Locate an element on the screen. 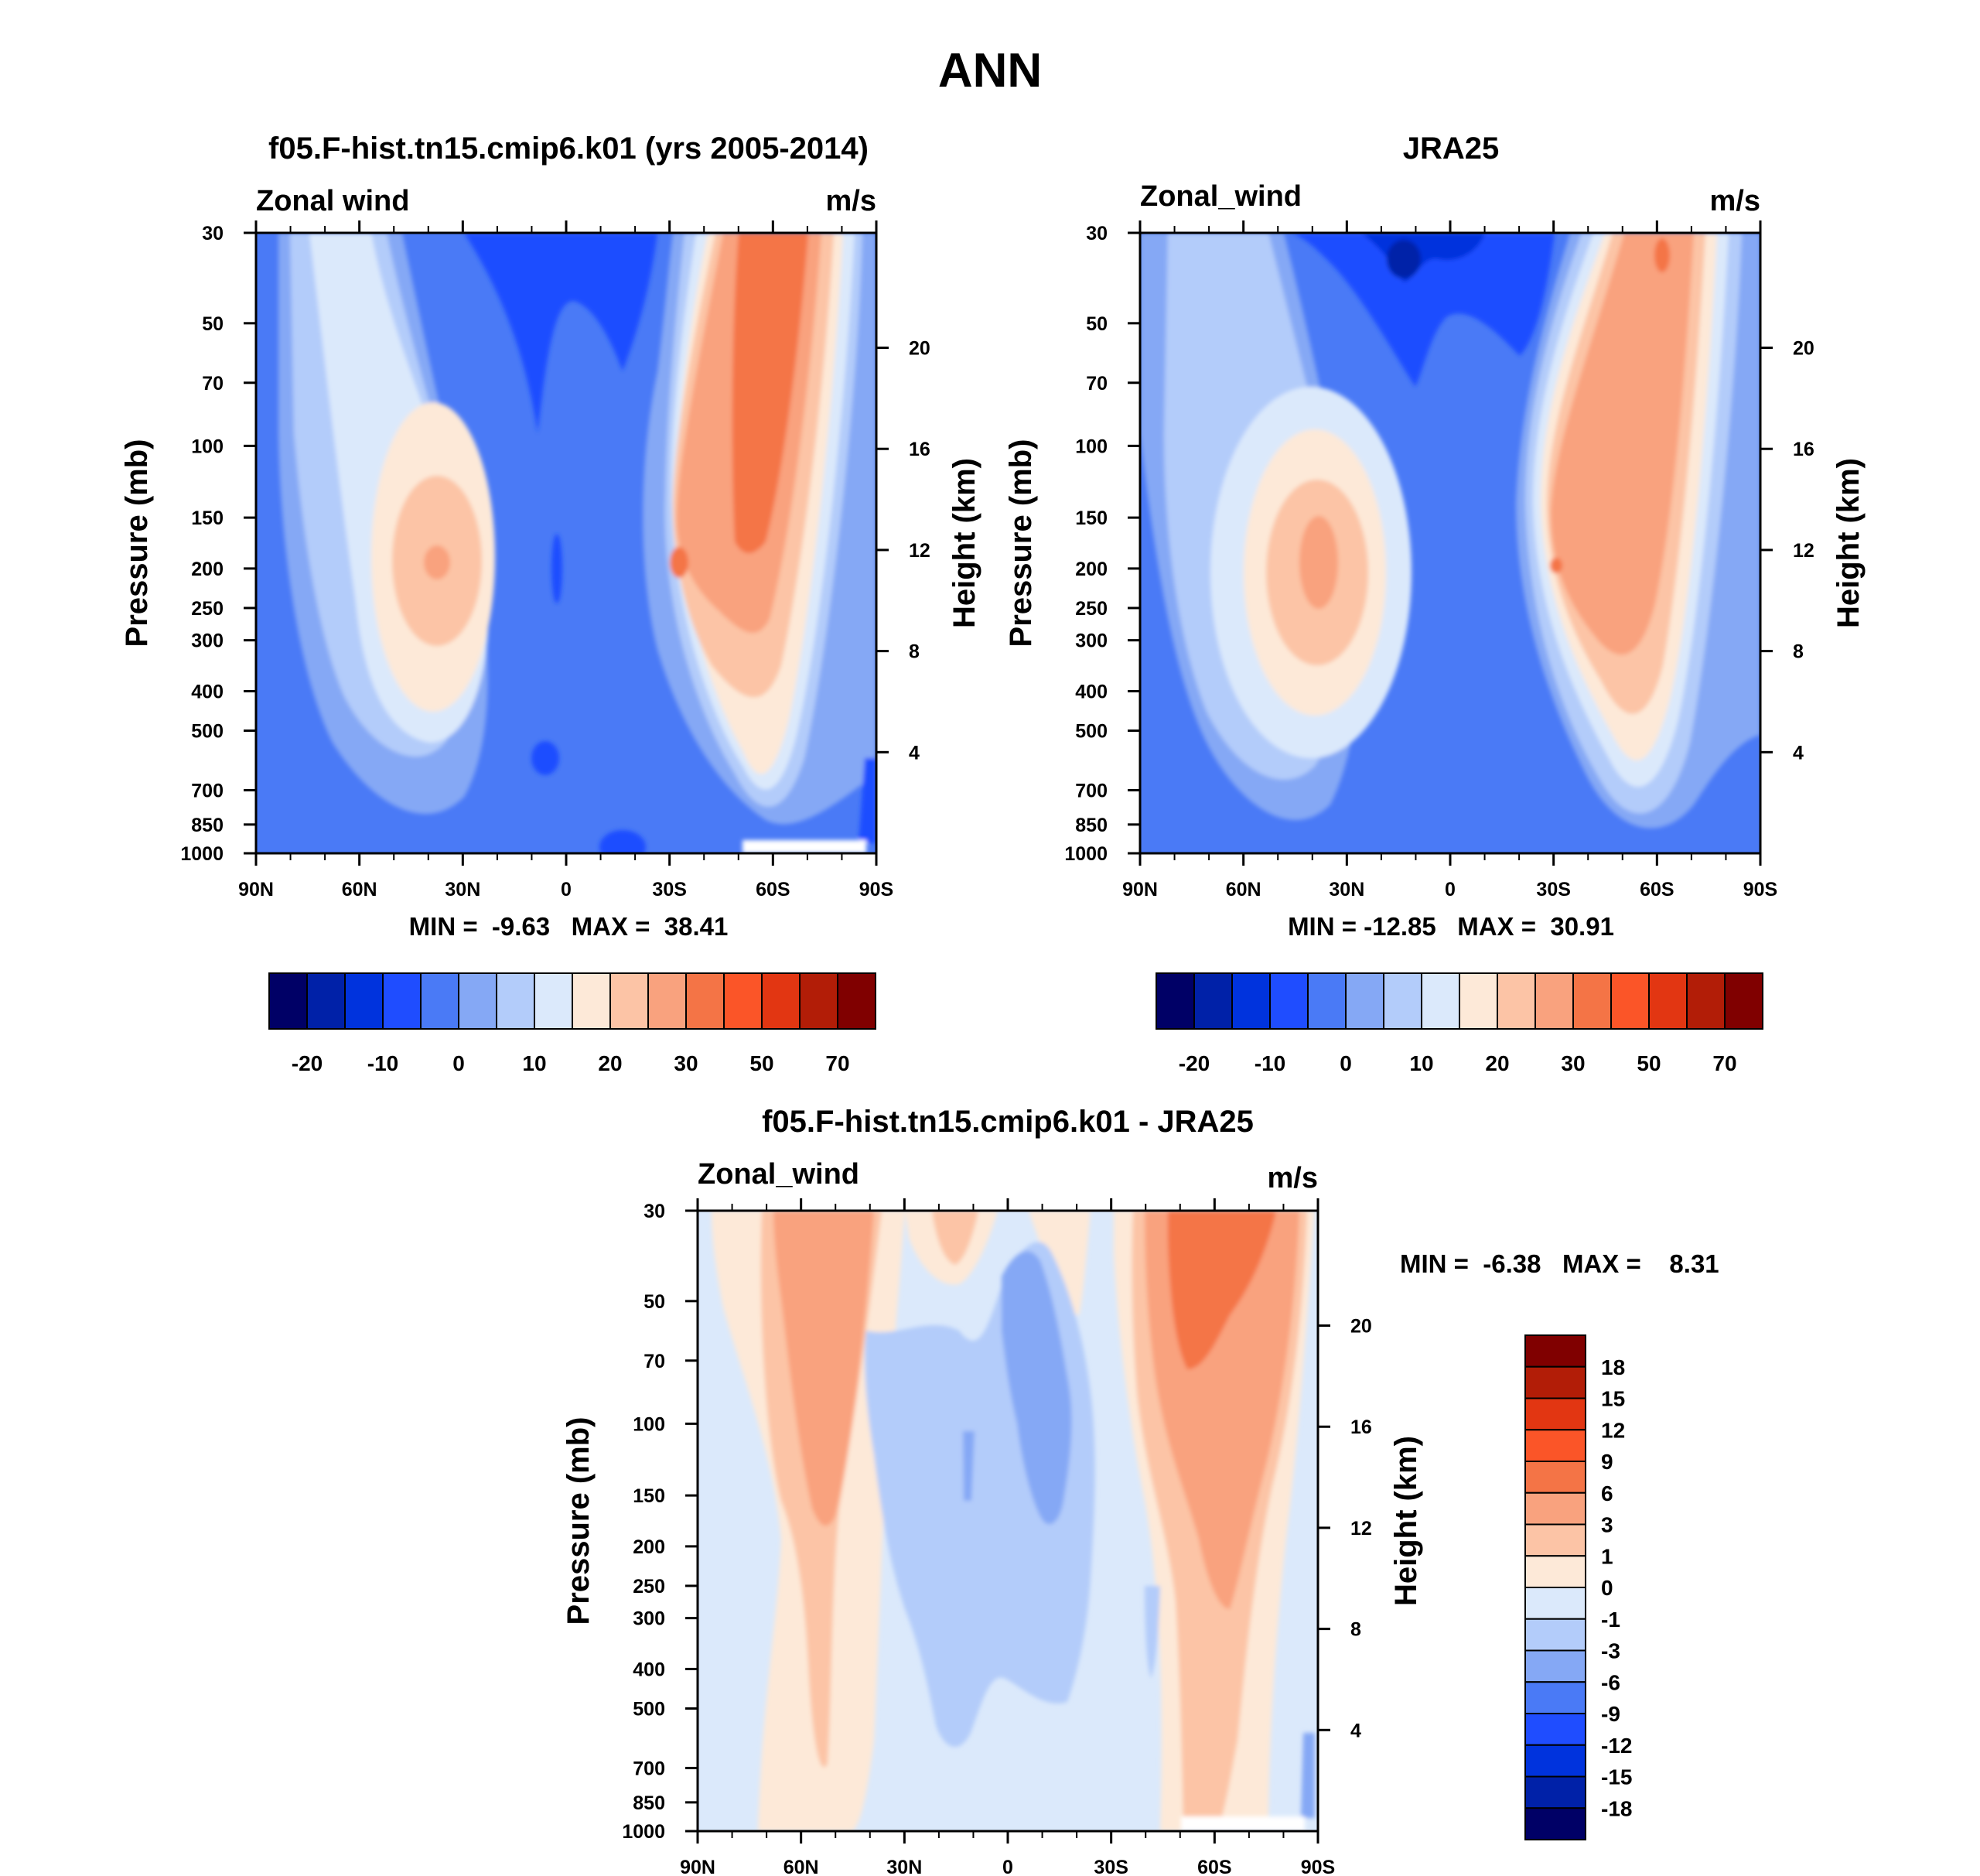 The image size is (1980, 1876). units-label: m/s is located at coordinates (1735, 201).